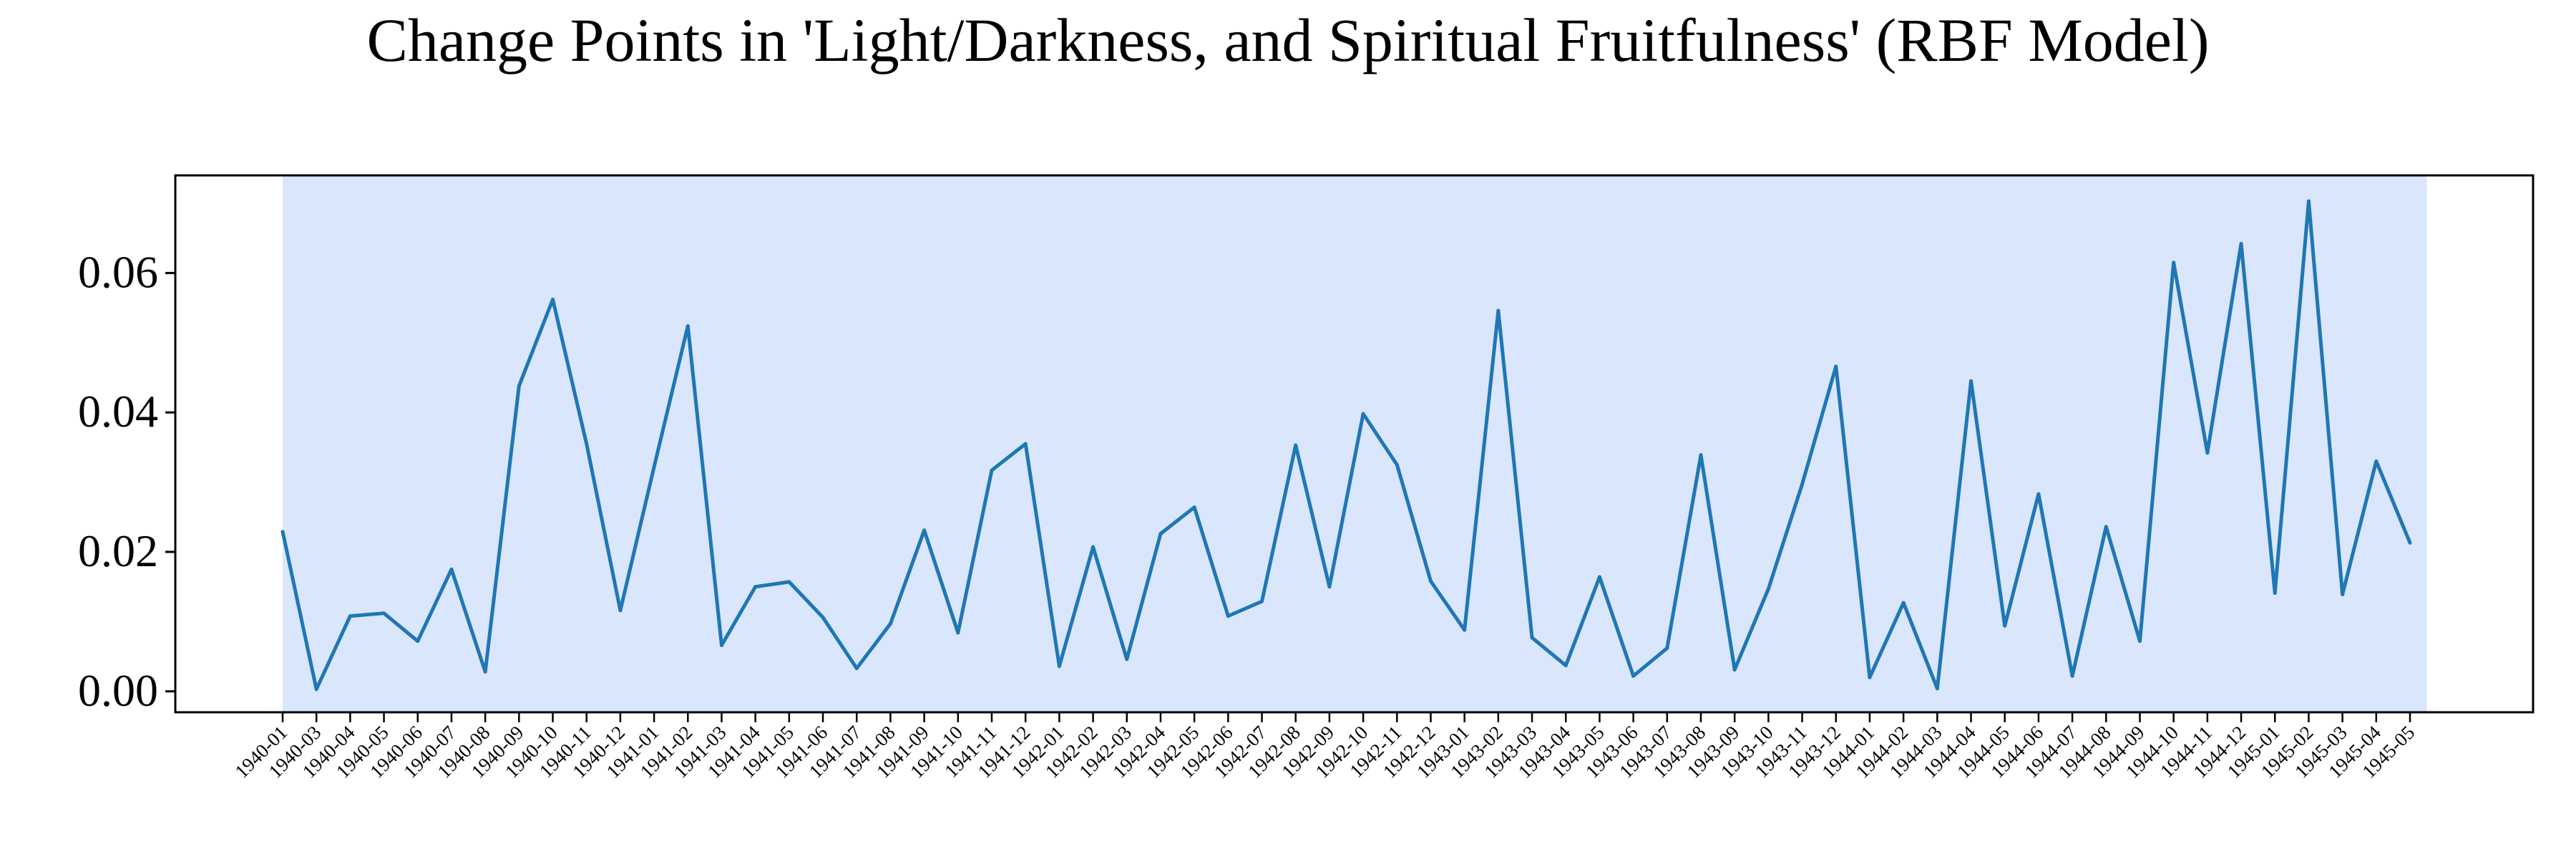  Describe the element at coordinates (118, 550) in the screenshot. I see `y-tick-label: 0.02` at that location.